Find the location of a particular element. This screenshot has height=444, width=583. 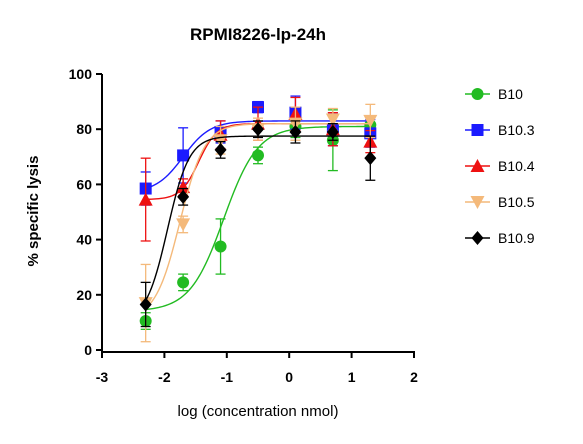

legend-item-B10: B10 is located at coordinates (494, 94).